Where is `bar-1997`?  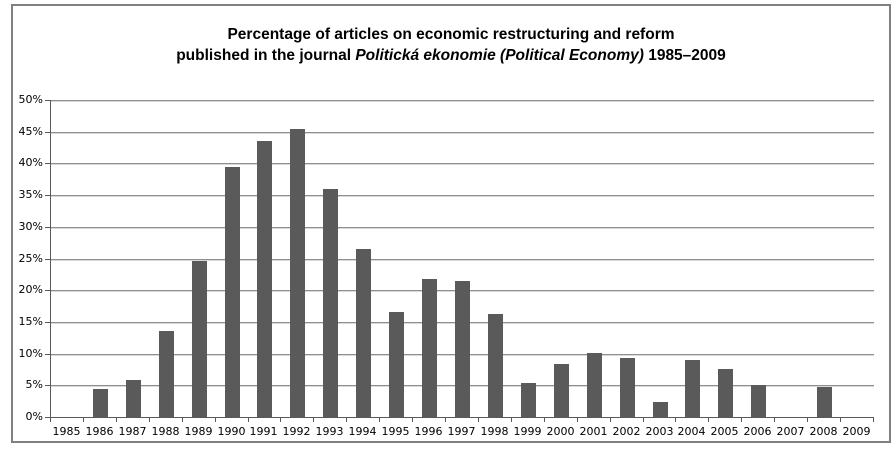
bar-1997 is located at coordinates (462, 349).